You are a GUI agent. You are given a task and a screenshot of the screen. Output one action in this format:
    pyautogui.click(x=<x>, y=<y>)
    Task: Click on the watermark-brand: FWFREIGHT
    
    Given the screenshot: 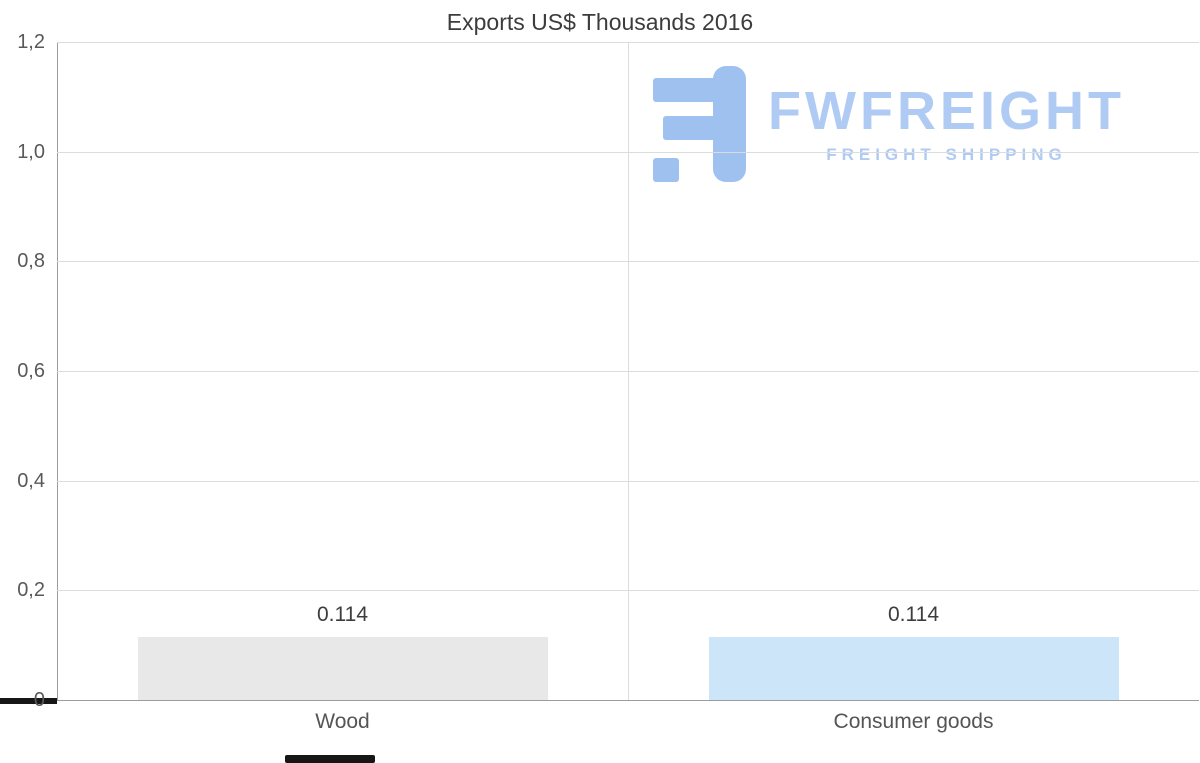 What is the action you would take?
    pyautogui.click(x=946, y=110)
    